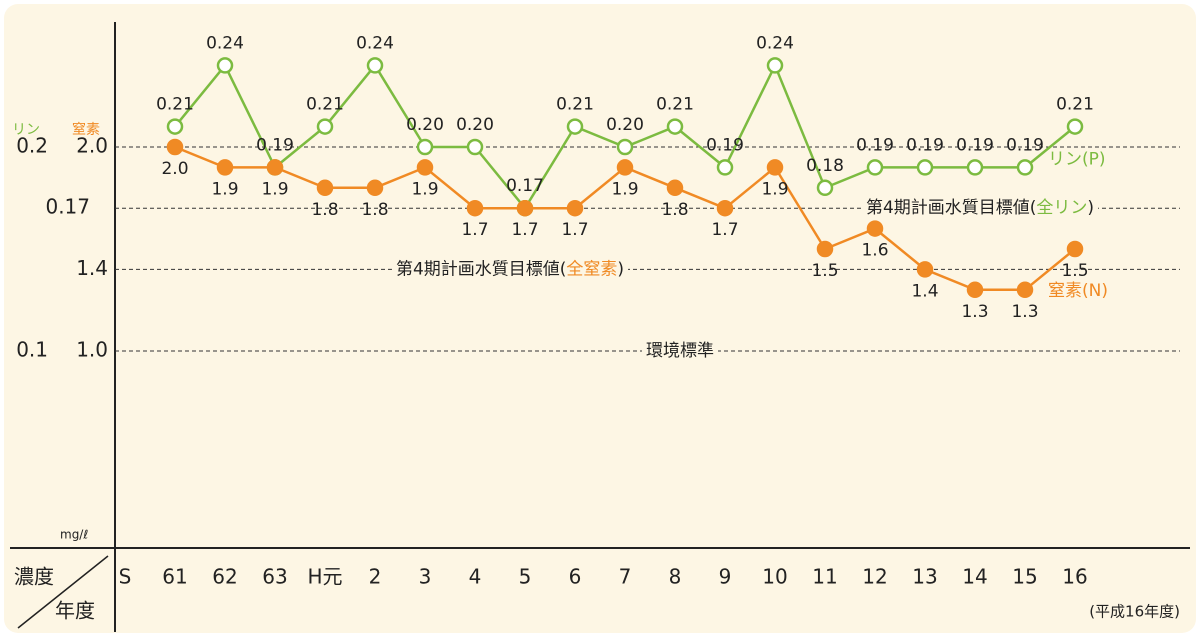 The height and width of the screenshot is (641, 1200). What do you see at coordinates (874, 251) in the screenshot?
I see `data-label: 1.6` at bounding box center [874, 251].